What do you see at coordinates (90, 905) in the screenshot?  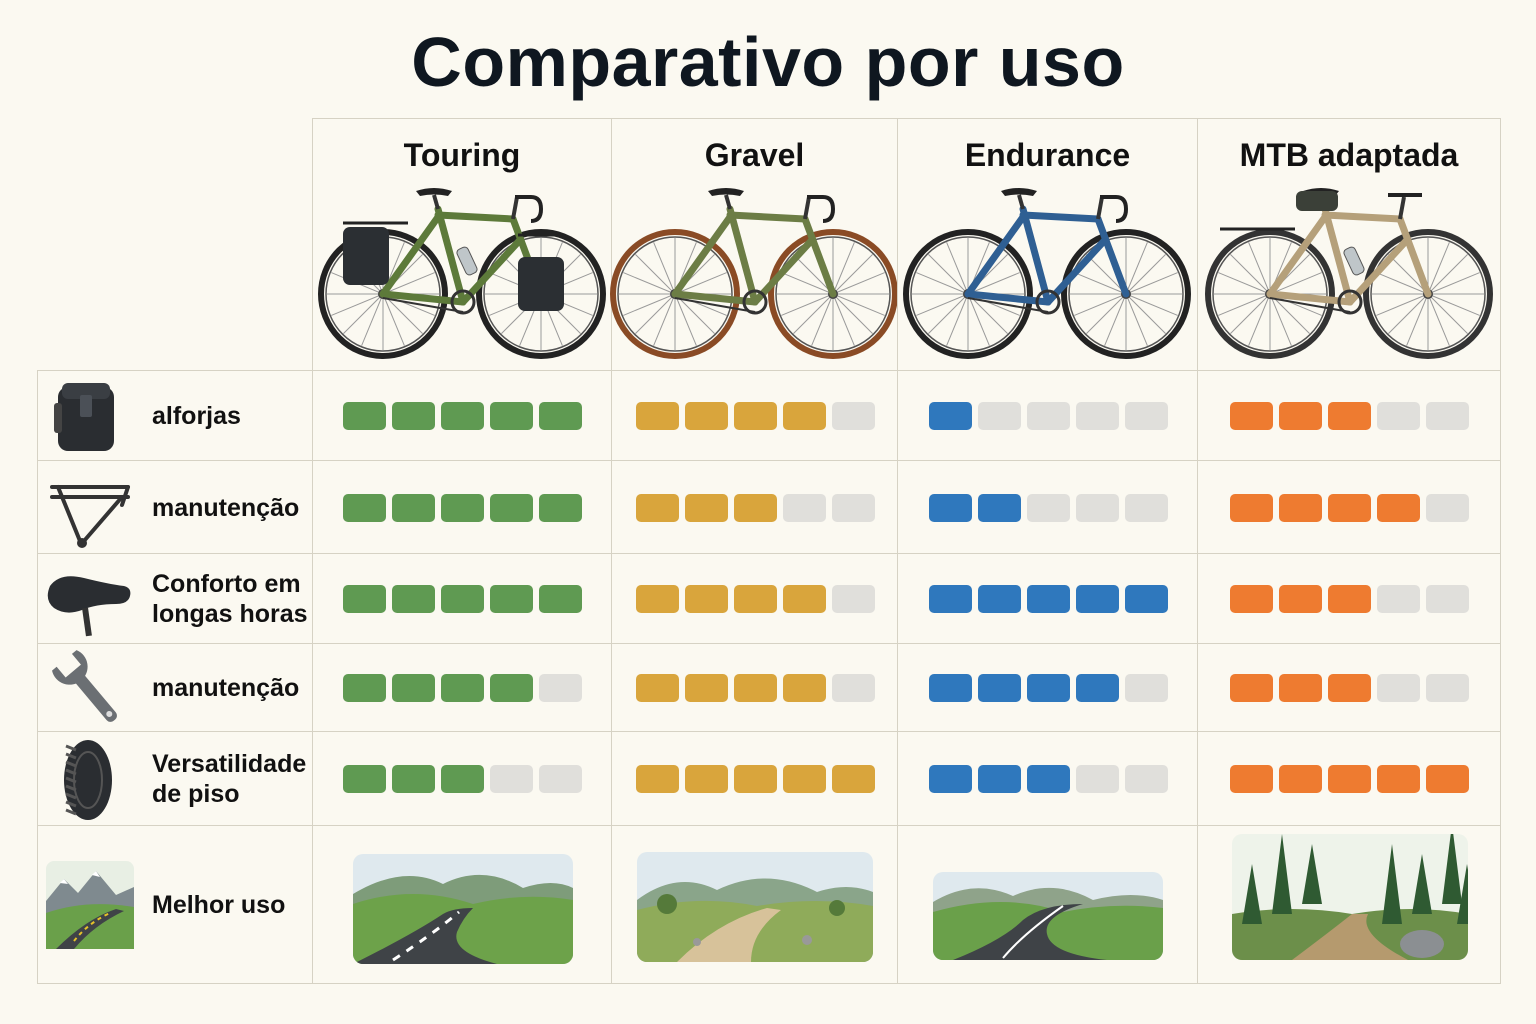 I see `mountain-road-icon` at bounding box center [90, 905].